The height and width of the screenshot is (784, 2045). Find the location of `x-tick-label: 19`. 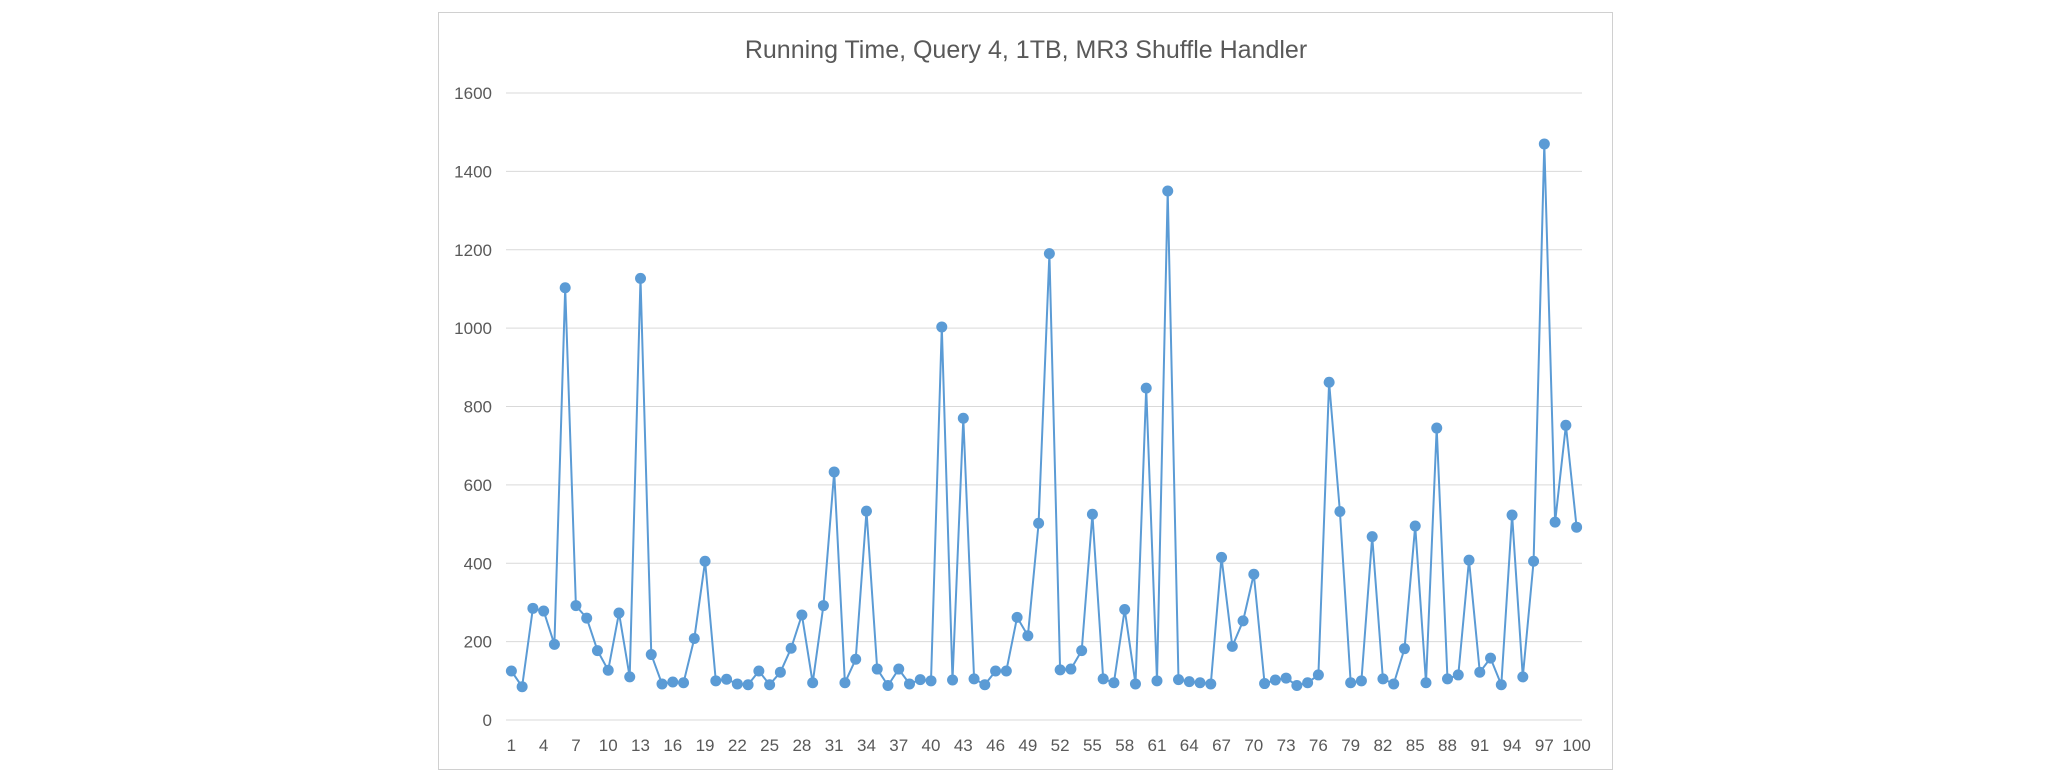

x-tick-label: 19 is located at coordinates (705, 745).